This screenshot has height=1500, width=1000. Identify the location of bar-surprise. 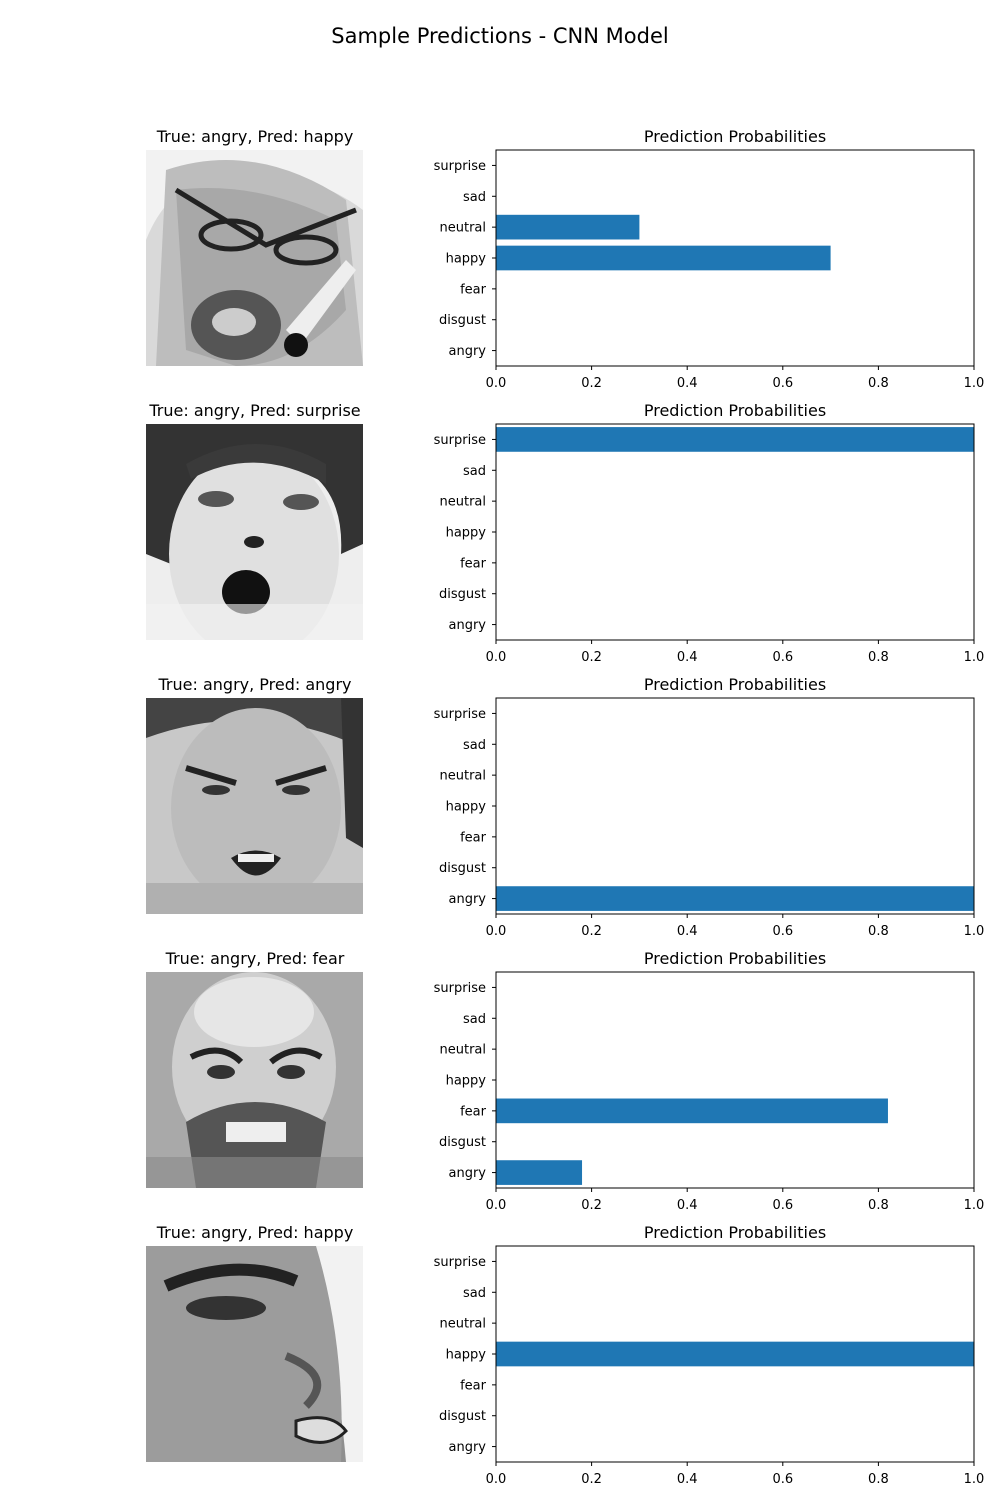
(735, 439).